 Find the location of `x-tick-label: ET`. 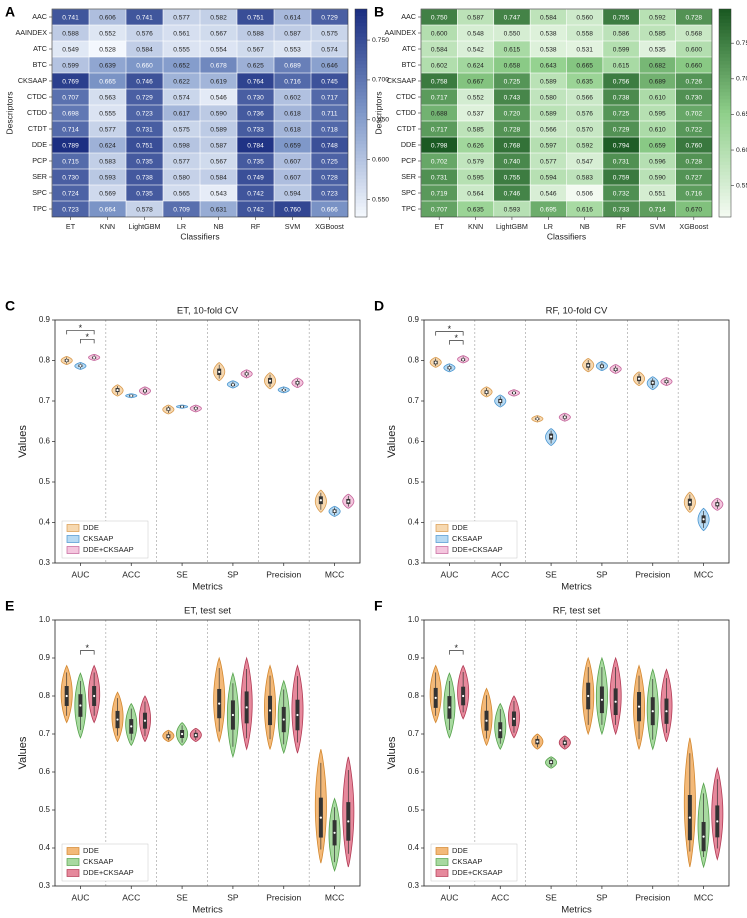

x-tick-label: ET is located at coordinates (71, 226).